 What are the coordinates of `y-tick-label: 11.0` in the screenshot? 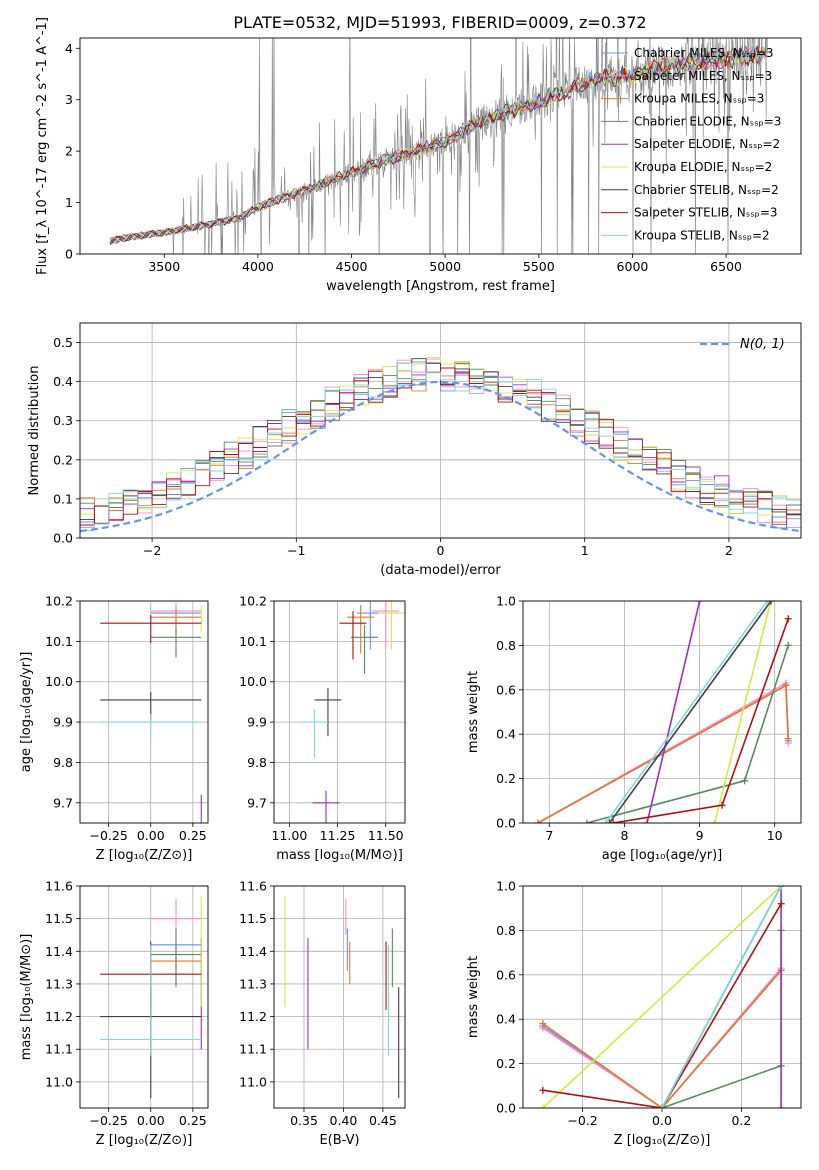 It's located at (59, 1081).